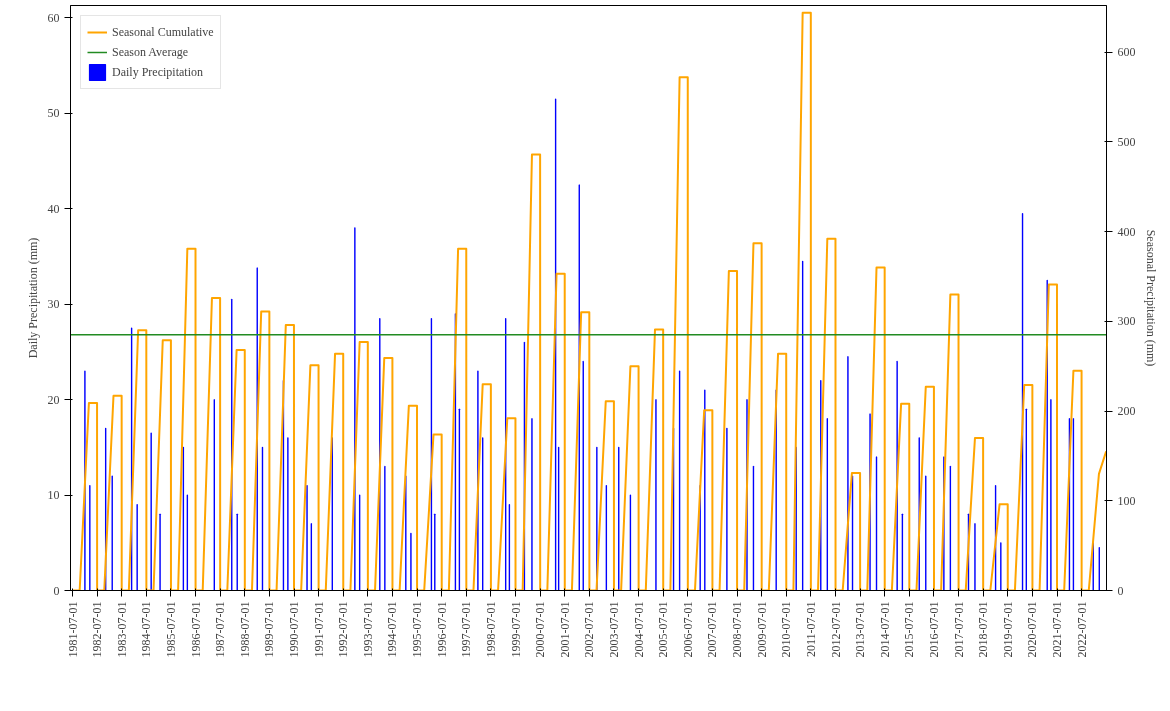 Image resolution: width=1170 pixels, height=711 pixels. I want to click on x-tick-label: 2020-07-01, so click(1032, 629).